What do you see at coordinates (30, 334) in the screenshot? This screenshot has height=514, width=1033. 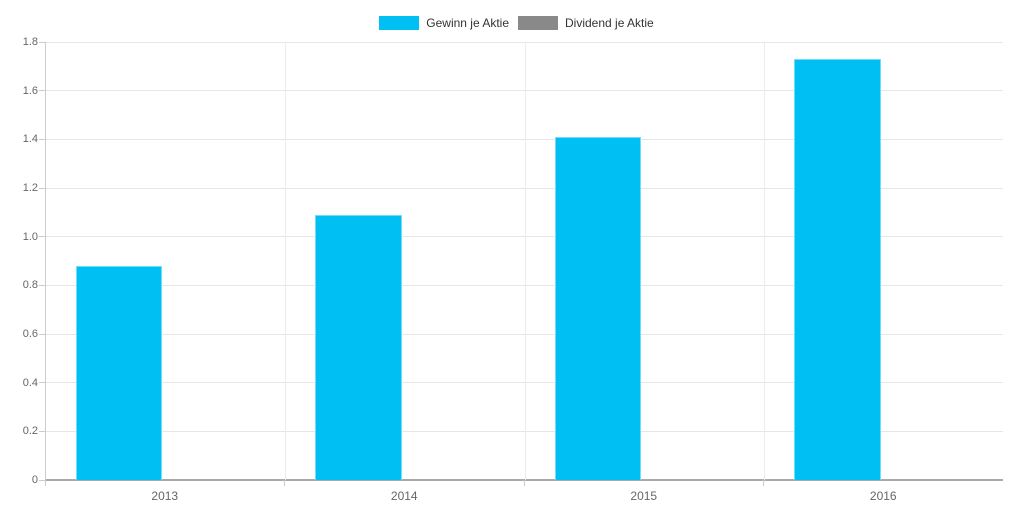 I see `y-tick-label-0.6: 0.6` at bounding box center [30, 334].